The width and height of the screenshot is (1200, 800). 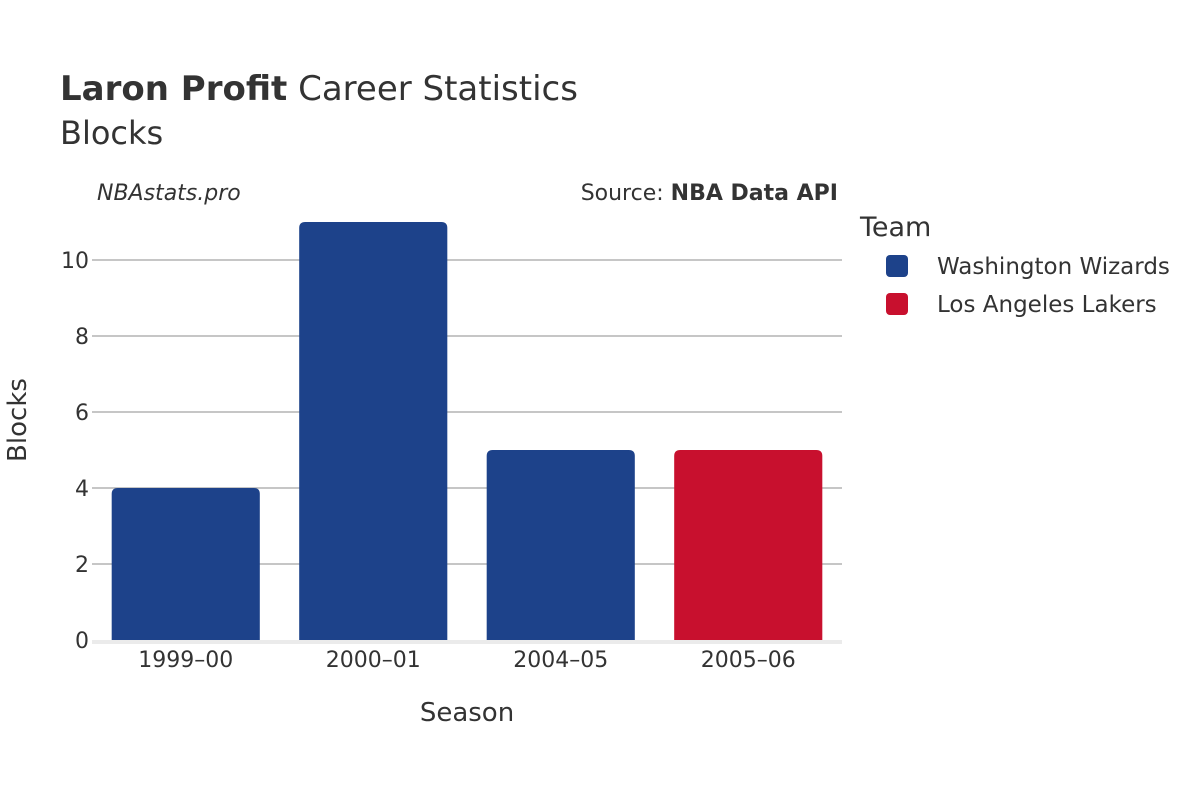 What do you see at coordinates (748, 660) in the screenshot?
I see `x-tick-label: 2005–06` at bounding box center [748, 660].